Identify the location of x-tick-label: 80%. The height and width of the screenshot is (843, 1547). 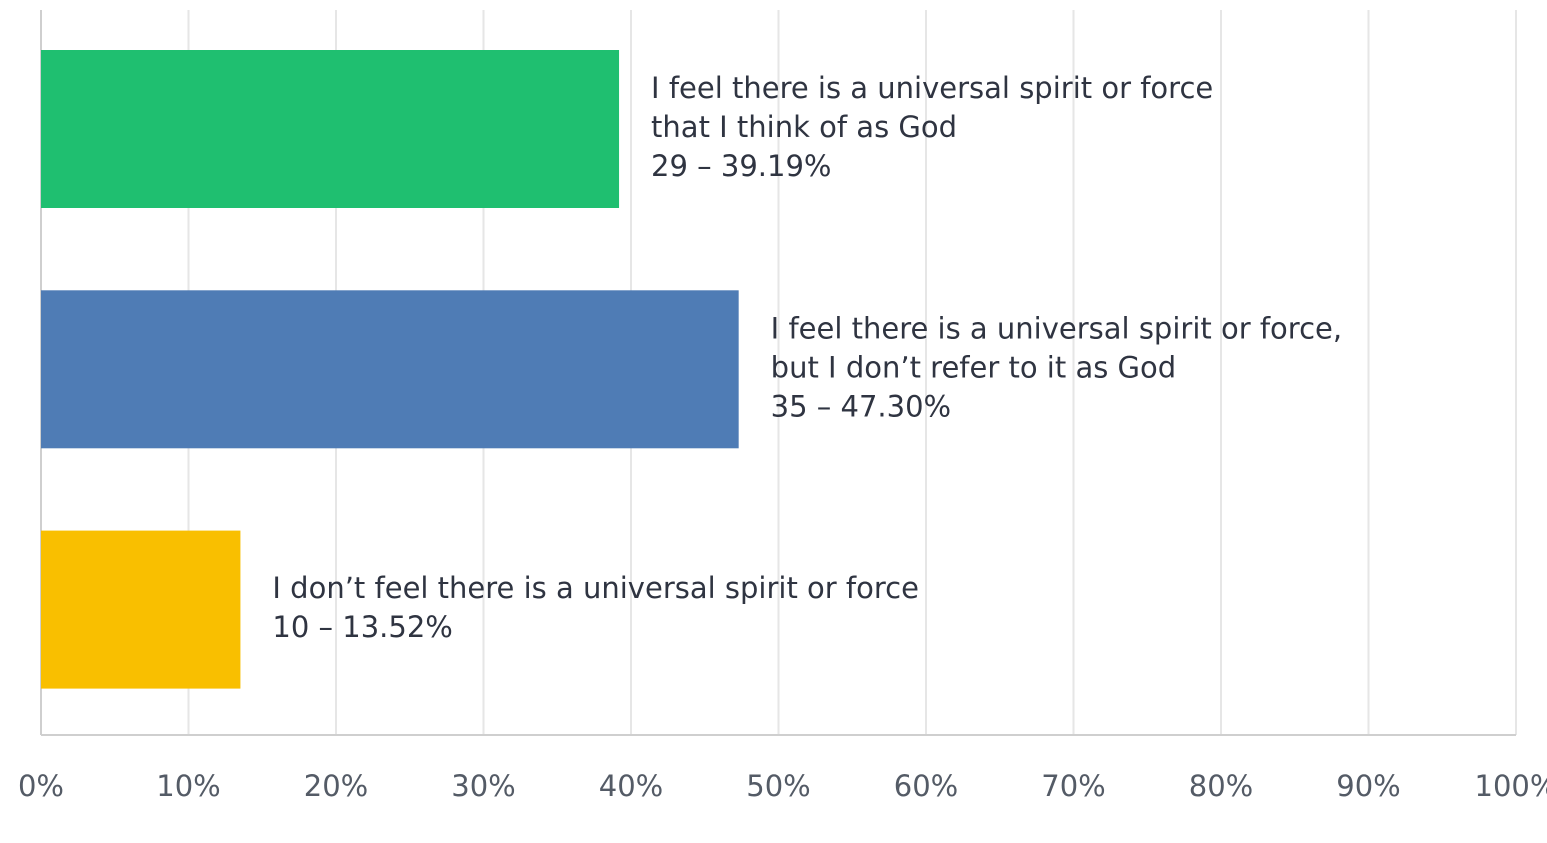
(1221, 786).